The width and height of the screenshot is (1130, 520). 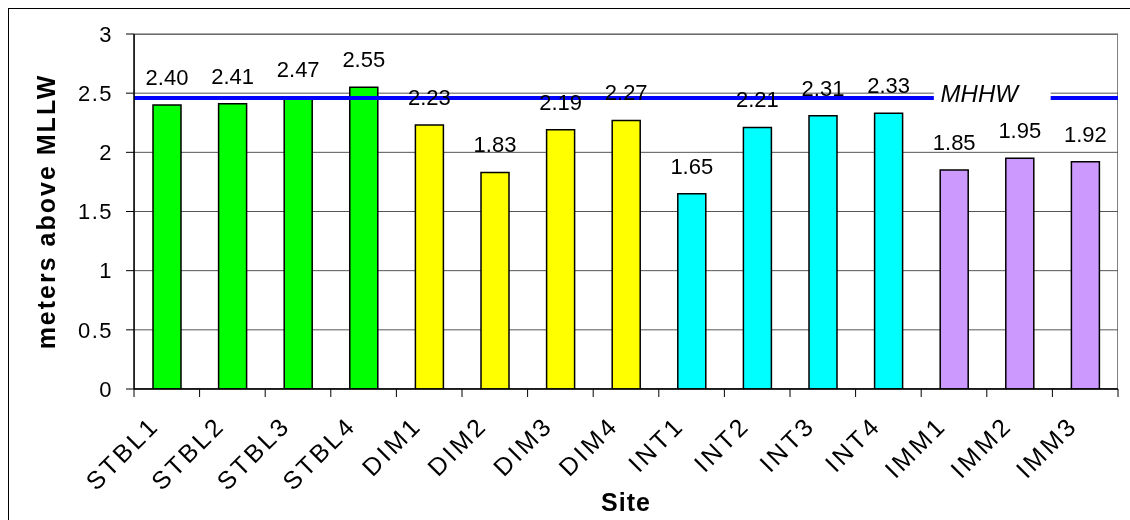 I want to click on x-axis-title: Site, so click(x=626, y=502).